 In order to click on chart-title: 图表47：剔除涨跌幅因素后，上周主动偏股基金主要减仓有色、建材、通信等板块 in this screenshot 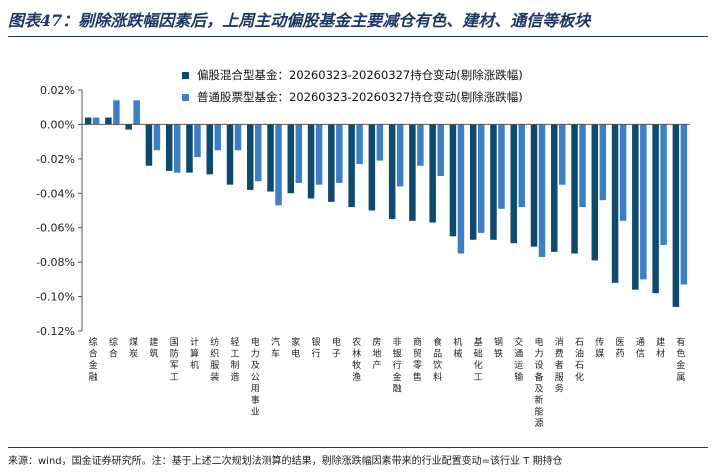, I will do `click(299, 20)`.